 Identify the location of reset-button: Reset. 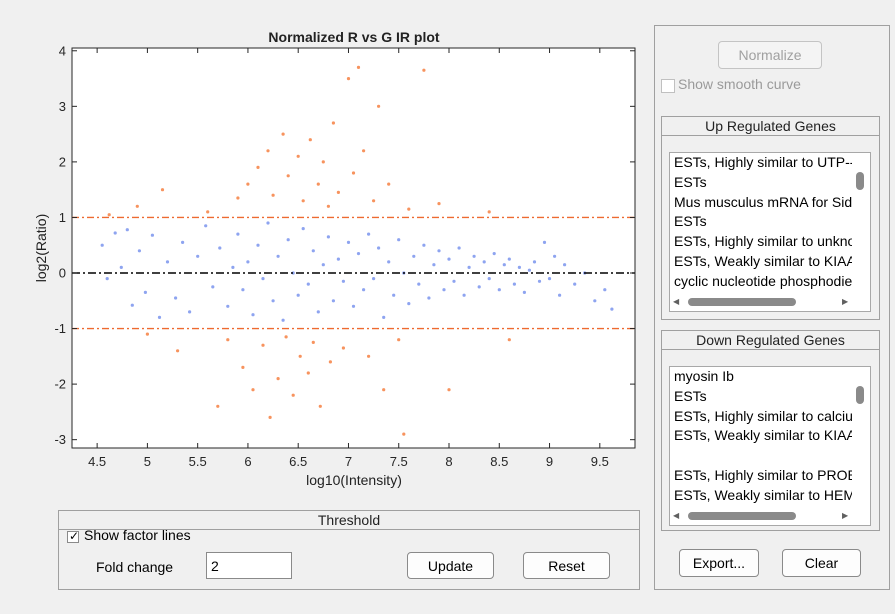
(566, 565).